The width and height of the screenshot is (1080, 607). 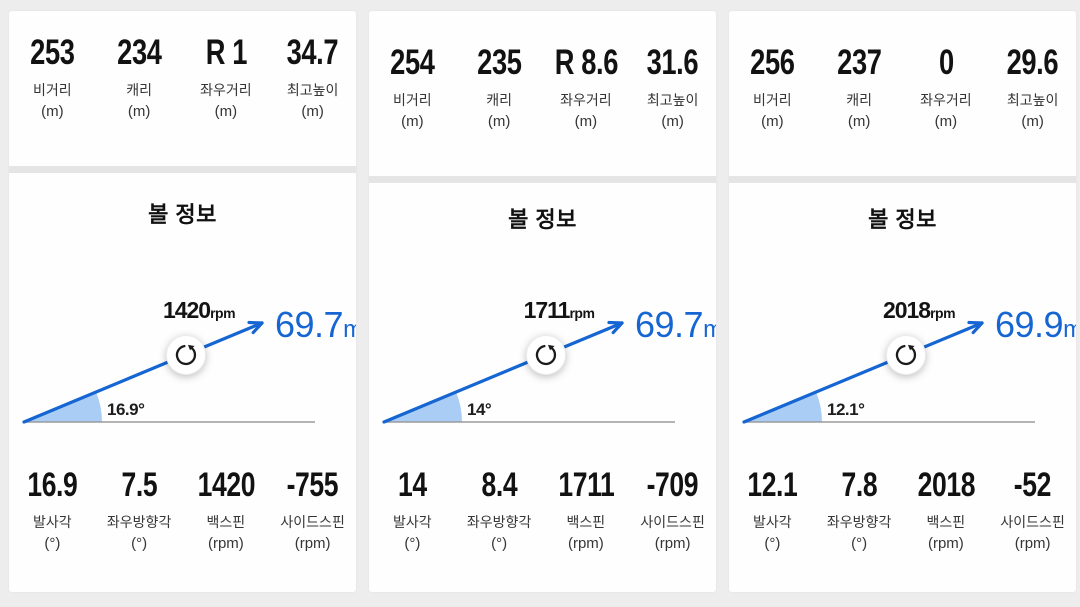 What do you see at coordinates (52, 52) in the screenshot?
I see `stat-value: 253` at bounding box center [52, 52].